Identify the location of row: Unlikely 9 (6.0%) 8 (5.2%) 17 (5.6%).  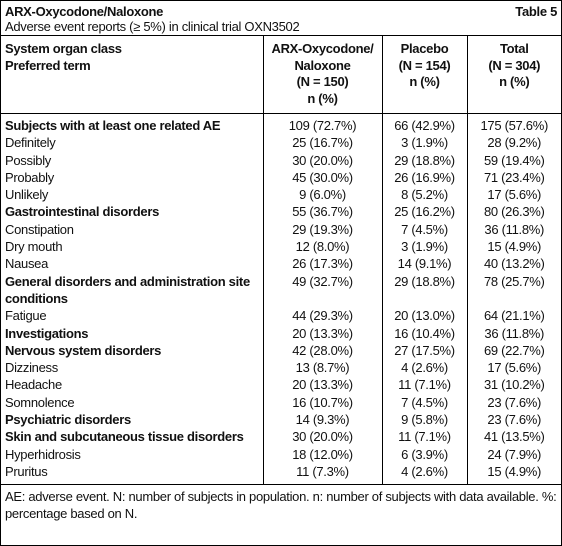
(281, 195).